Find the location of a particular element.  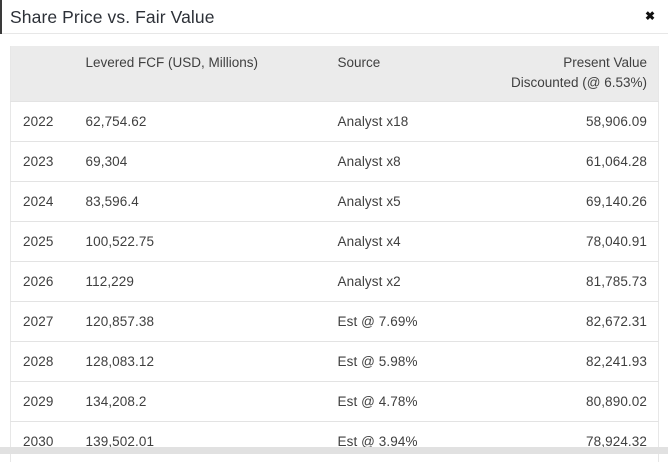

table-row: 2030 139,502.01 Est @ 3.94% 78,924.32 is located at coordinates (334, 441).